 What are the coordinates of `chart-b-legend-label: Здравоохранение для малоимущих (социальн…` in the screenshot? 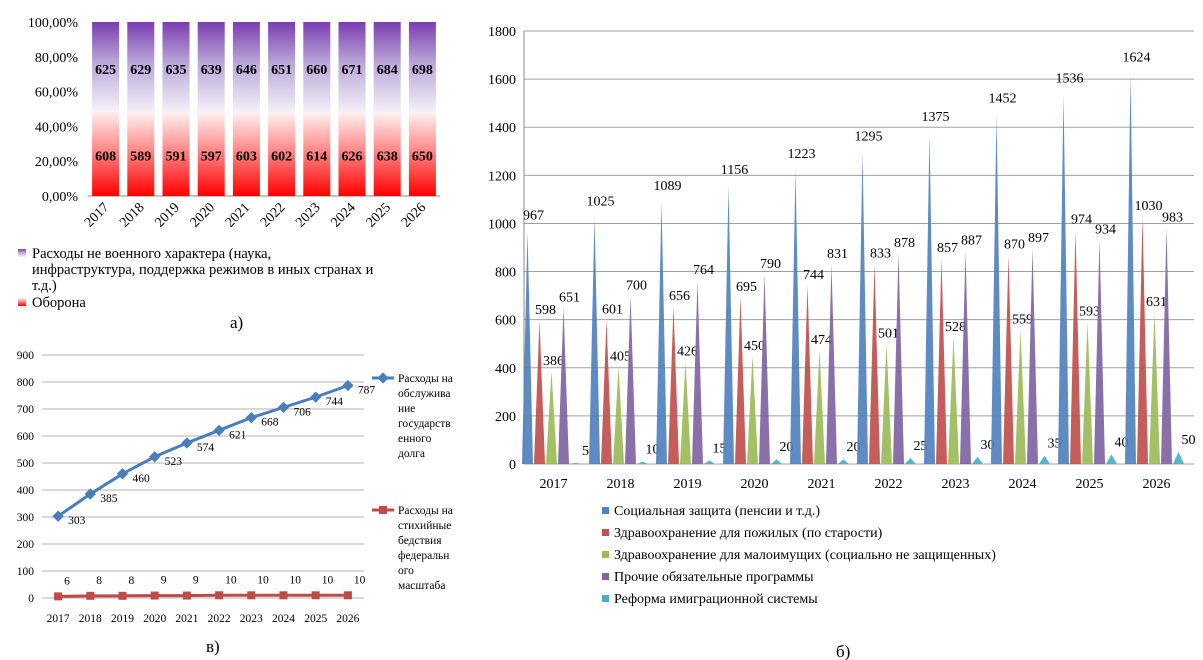 It's located at (805, 555).